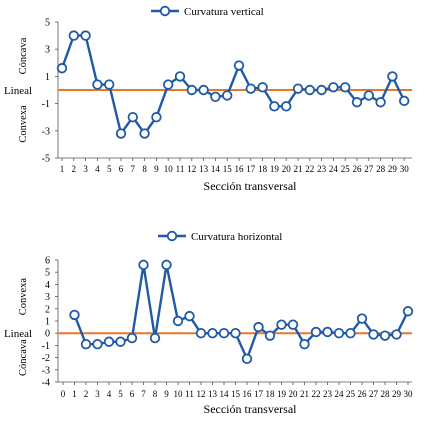 The height and width of the screenshot is (427, 425). What do you see at coordinates (46, 383) in the screenshot?
I see `chart2-y-tick-label: -4` at bounding box center [46, 383].